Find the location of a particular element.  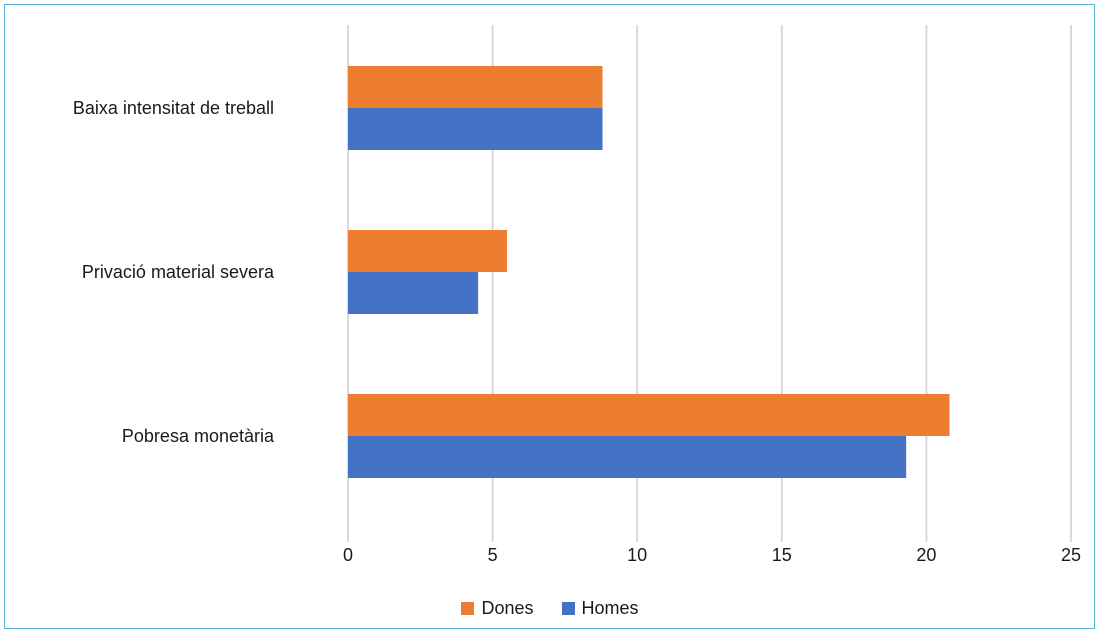

legend-swatch-homes is located at coordinates (568, 608).